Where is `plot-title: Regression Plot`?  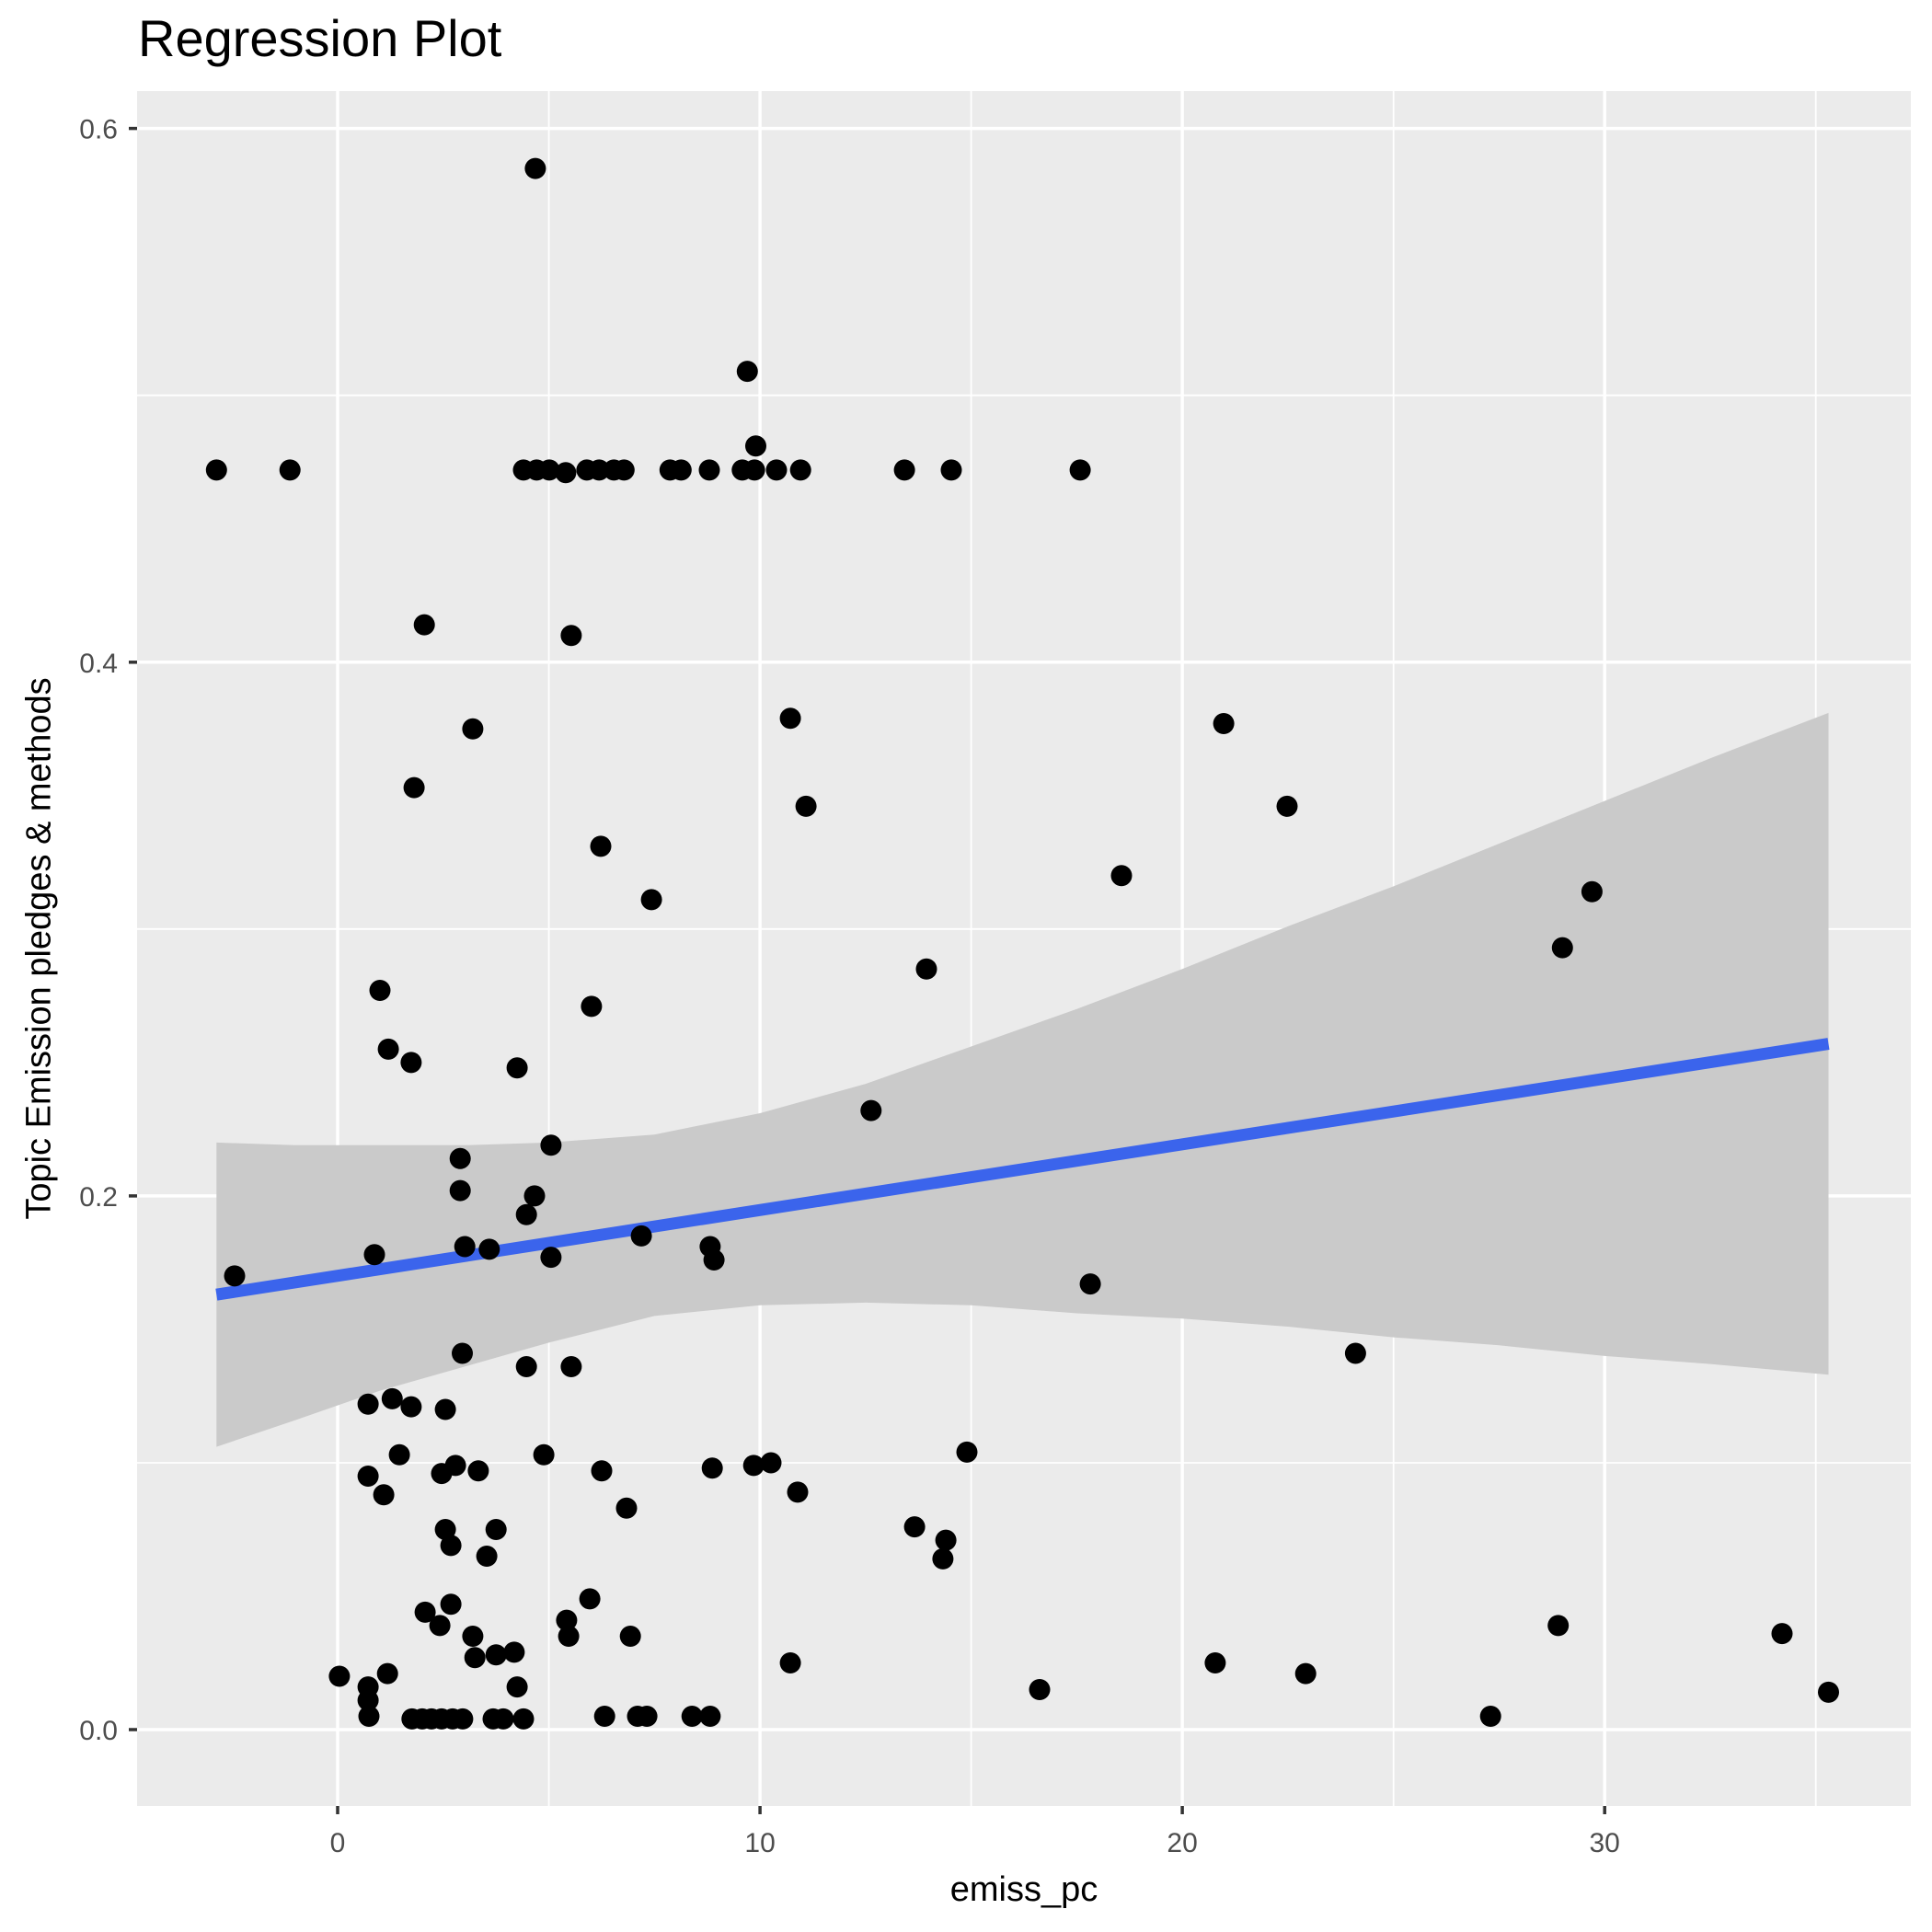 plot-title: Regression Plot is located at coordinates (320, 38).